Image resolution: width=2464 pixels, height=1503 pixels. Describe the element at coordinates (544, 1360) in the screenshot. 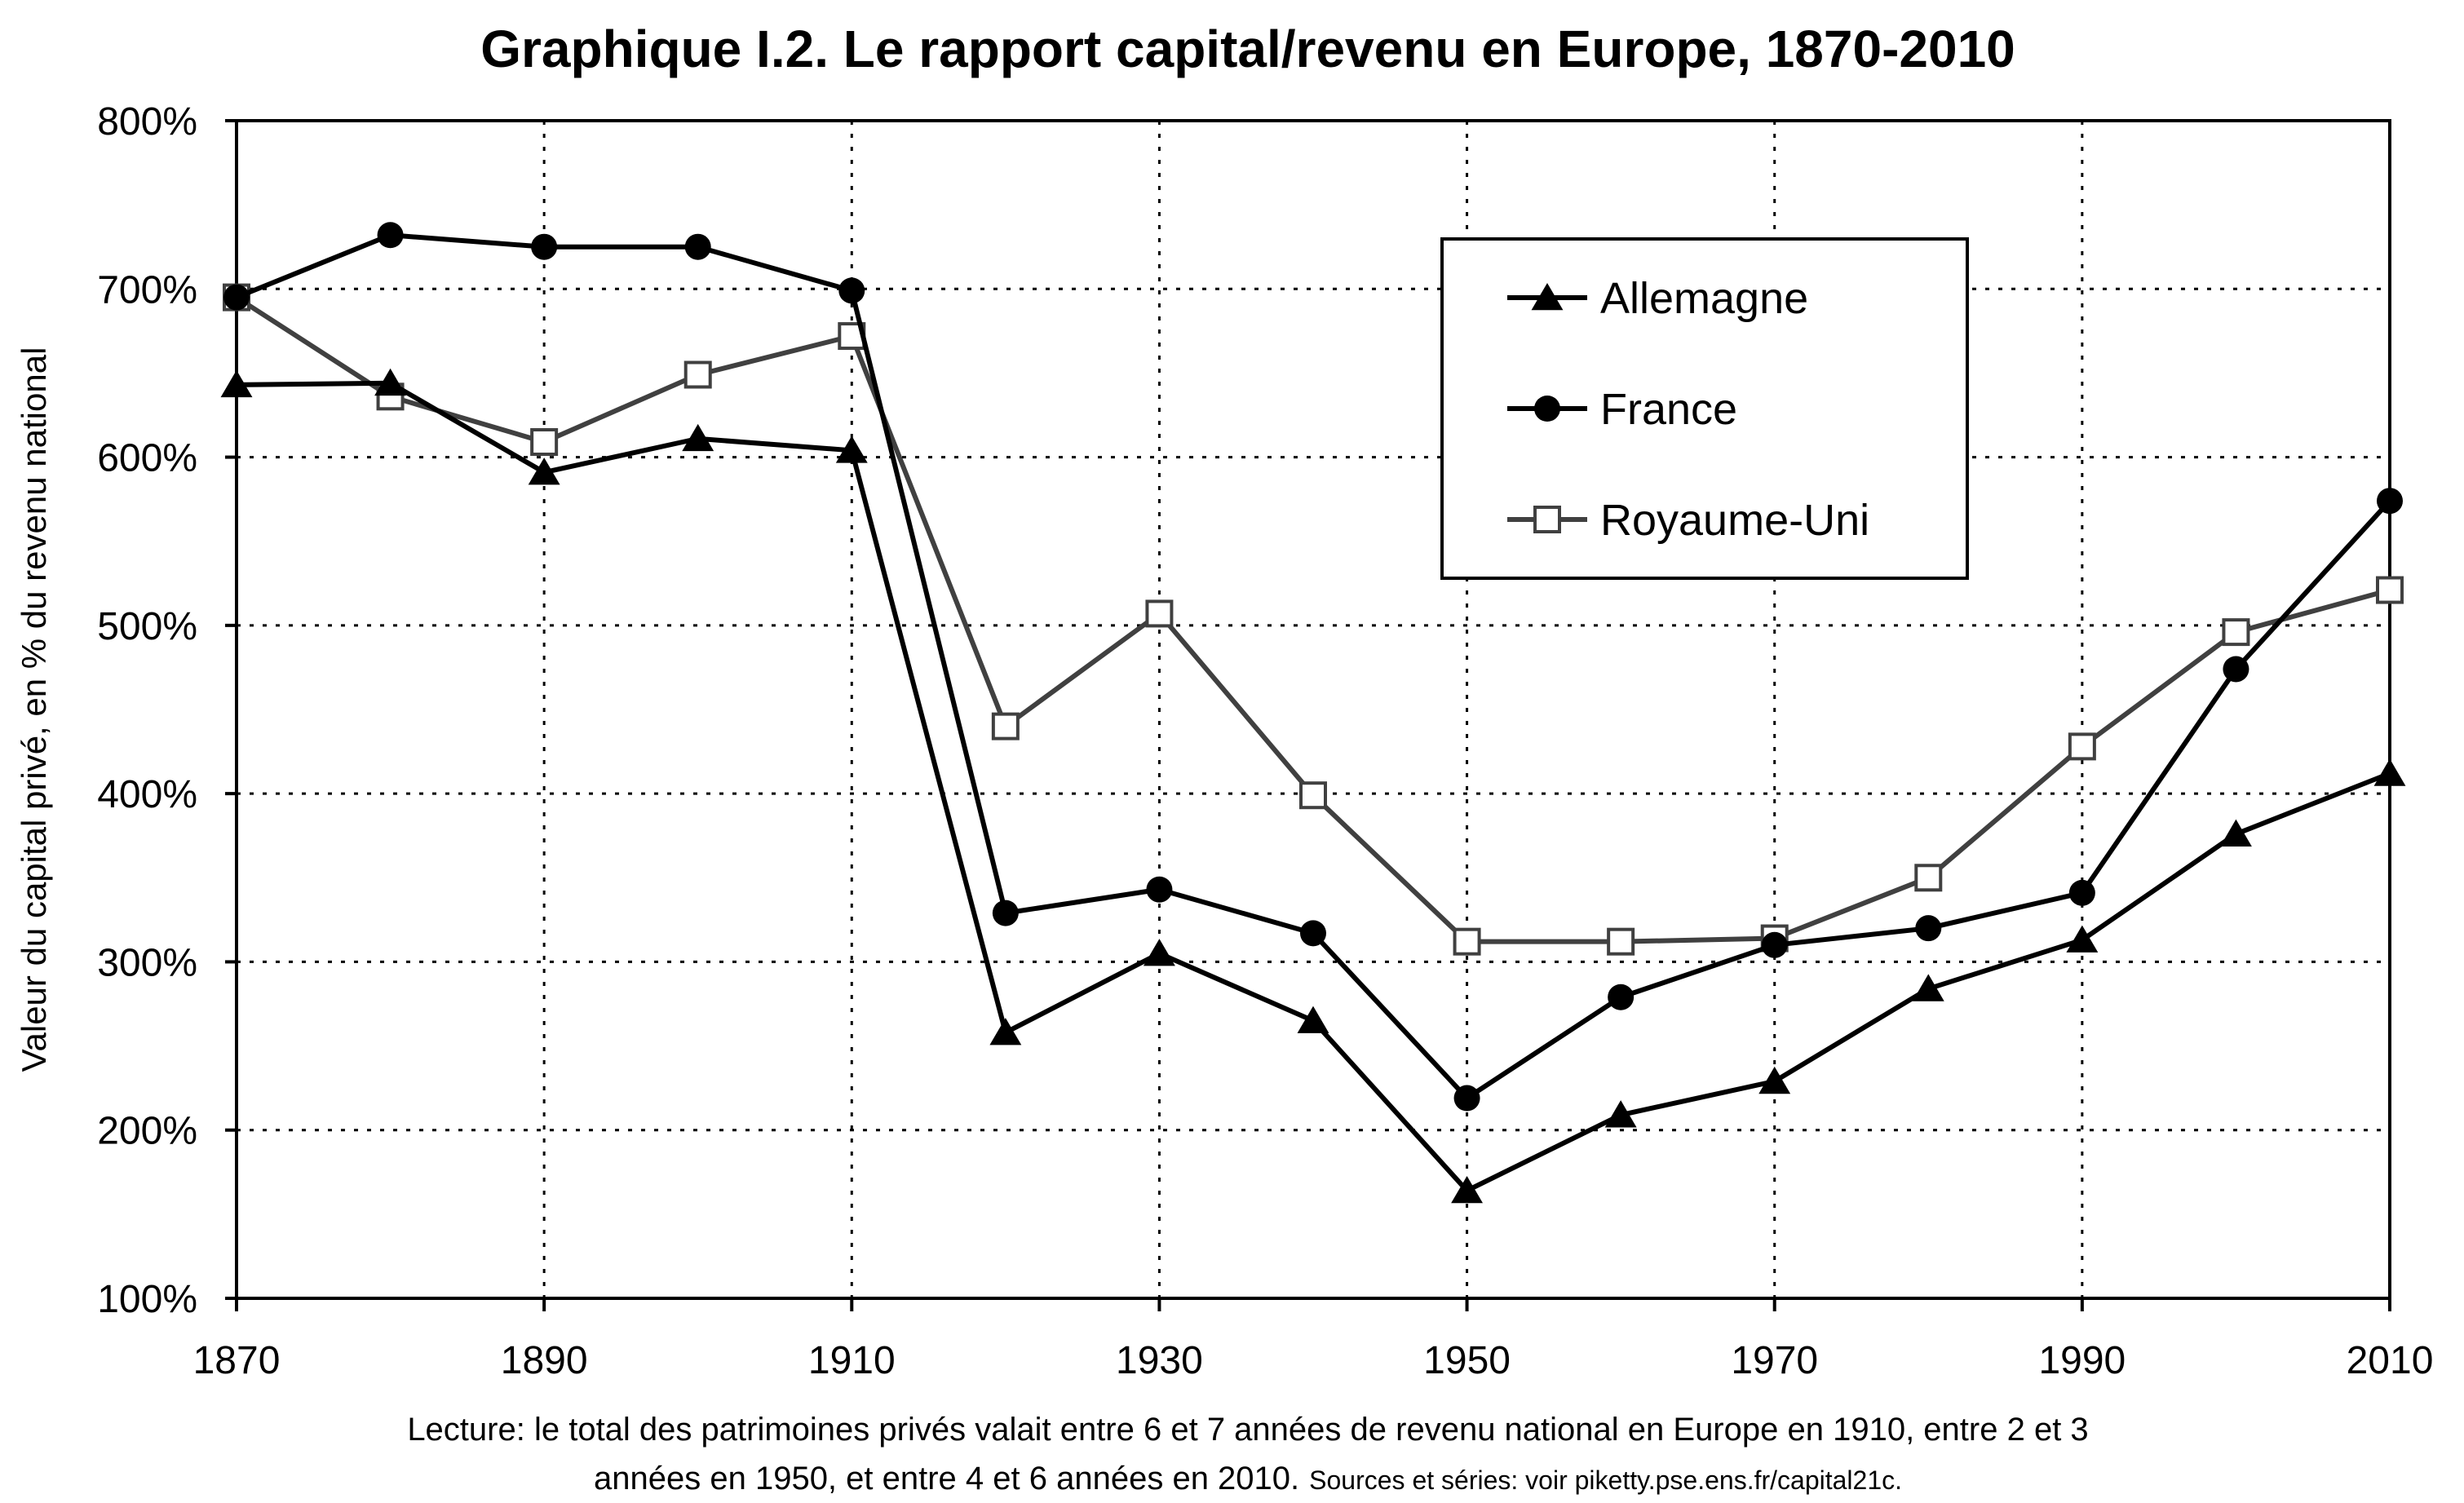

I see `x-tick-label: 1890` at that location.